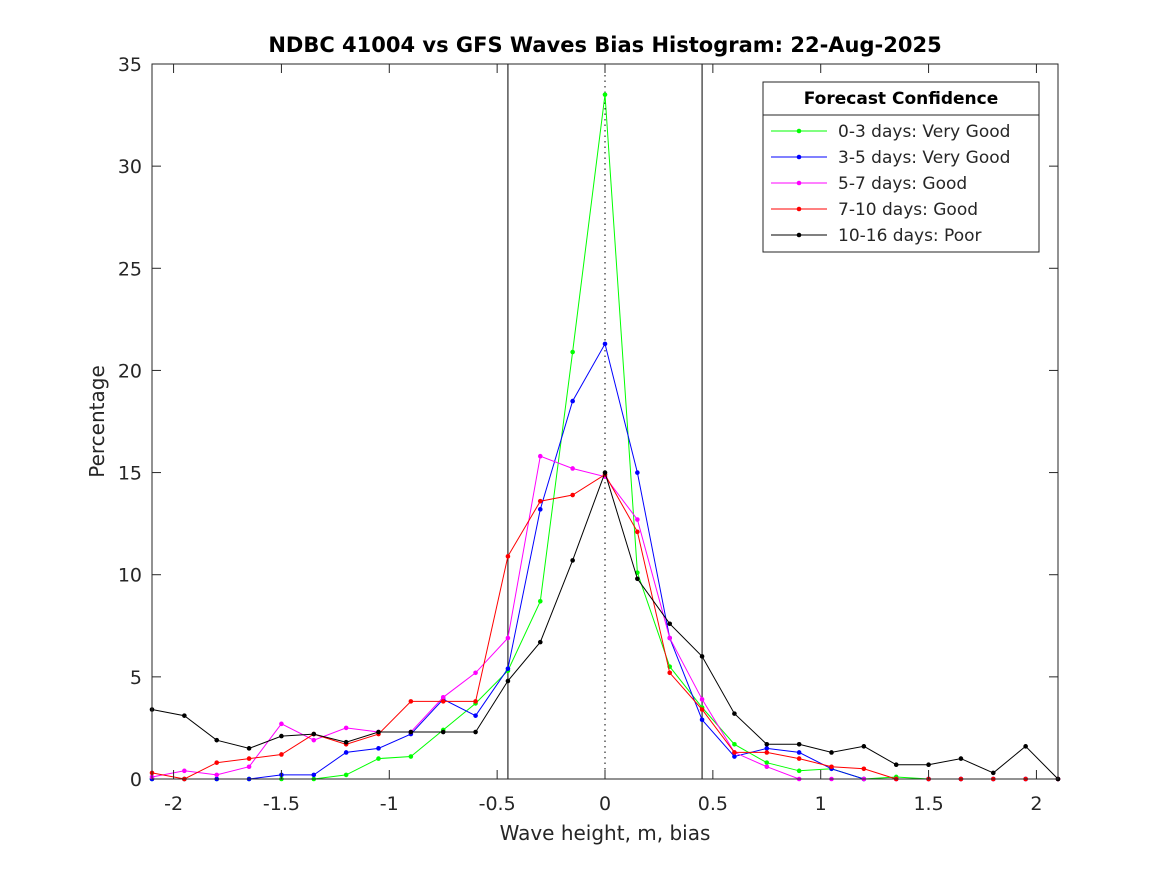 The width and height of the screenshot is (1167, 875). What do you see at coordinates (173, 804) in the screenshot?
I see `x-tick-label: -2` at bounding box center [173, 804].